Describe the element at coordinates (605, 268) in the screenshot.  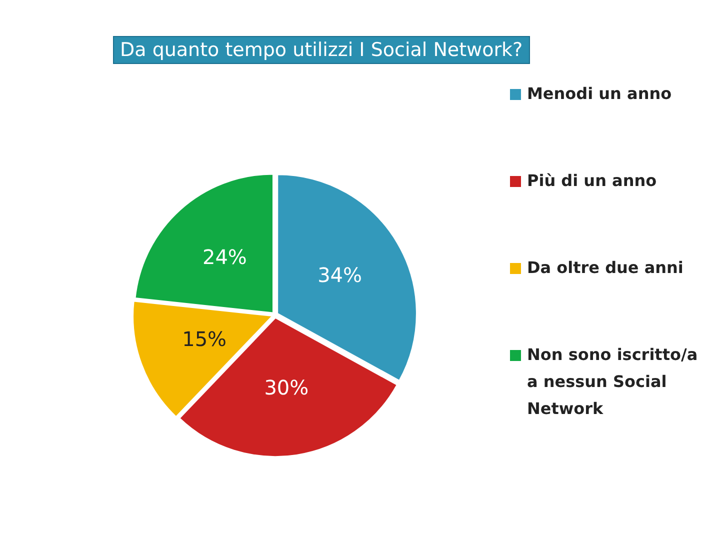
I see `legend-label: Da oltre due anni` at that location.